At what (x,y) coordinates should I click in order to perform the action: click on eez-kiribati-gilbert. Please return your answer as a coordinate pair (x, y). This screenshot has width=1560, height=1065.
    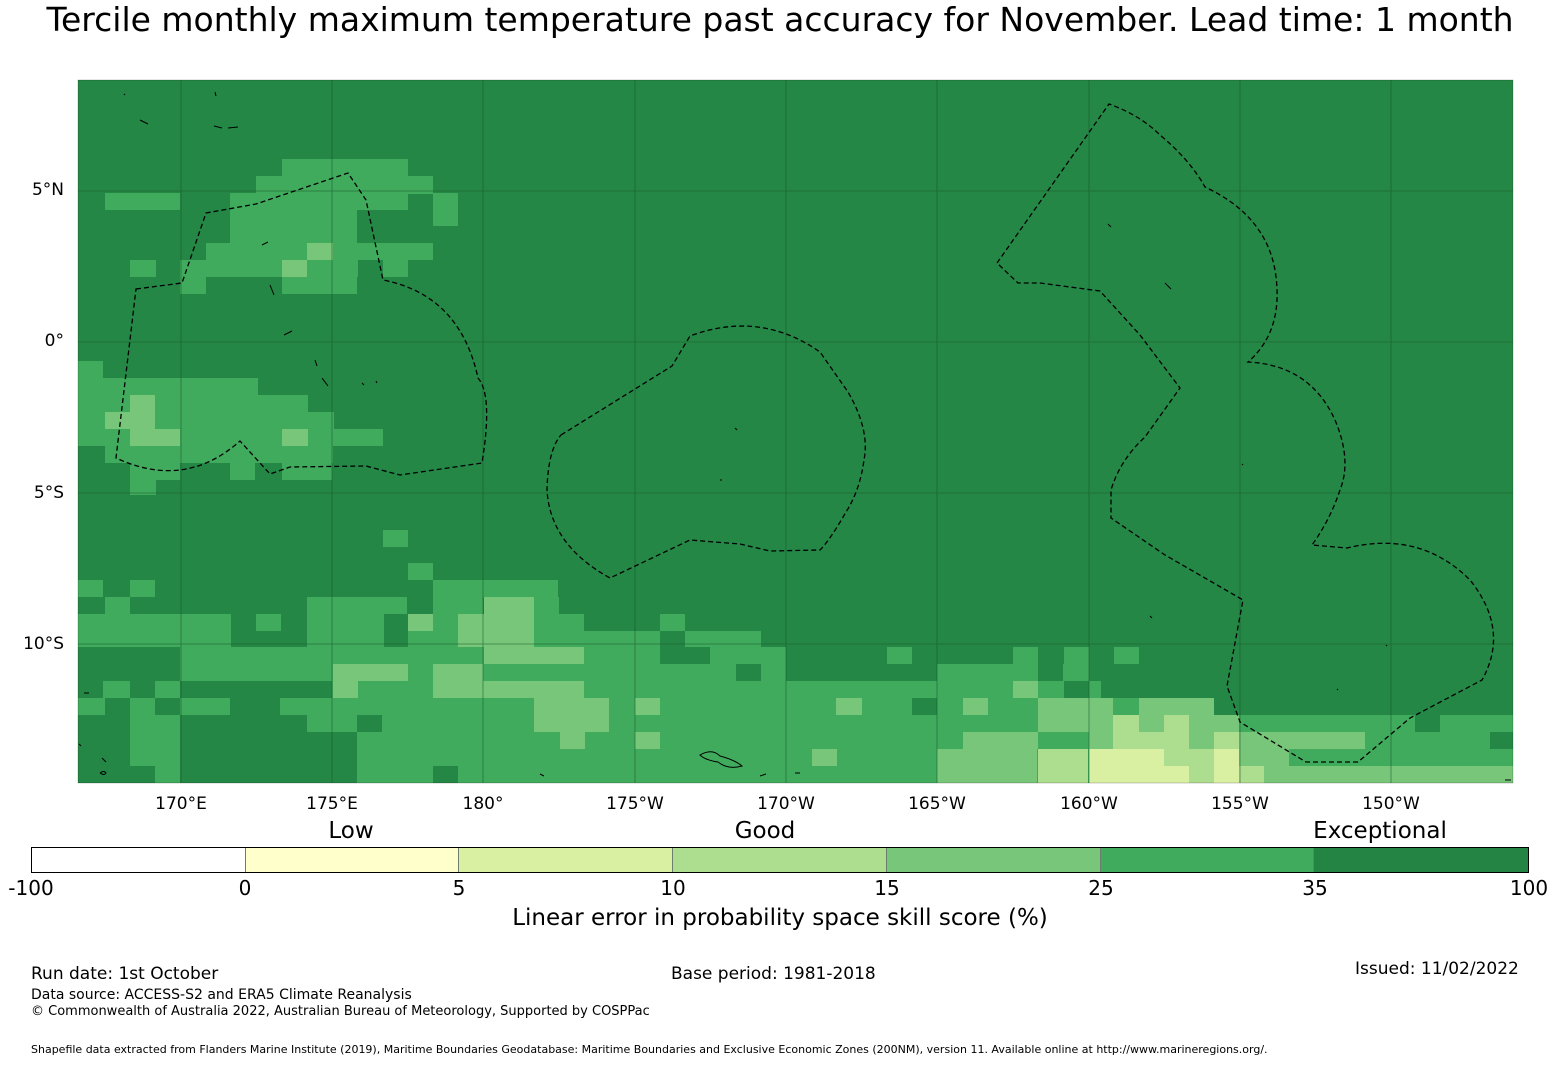
    Looking at the image, I should click on (301, 324).